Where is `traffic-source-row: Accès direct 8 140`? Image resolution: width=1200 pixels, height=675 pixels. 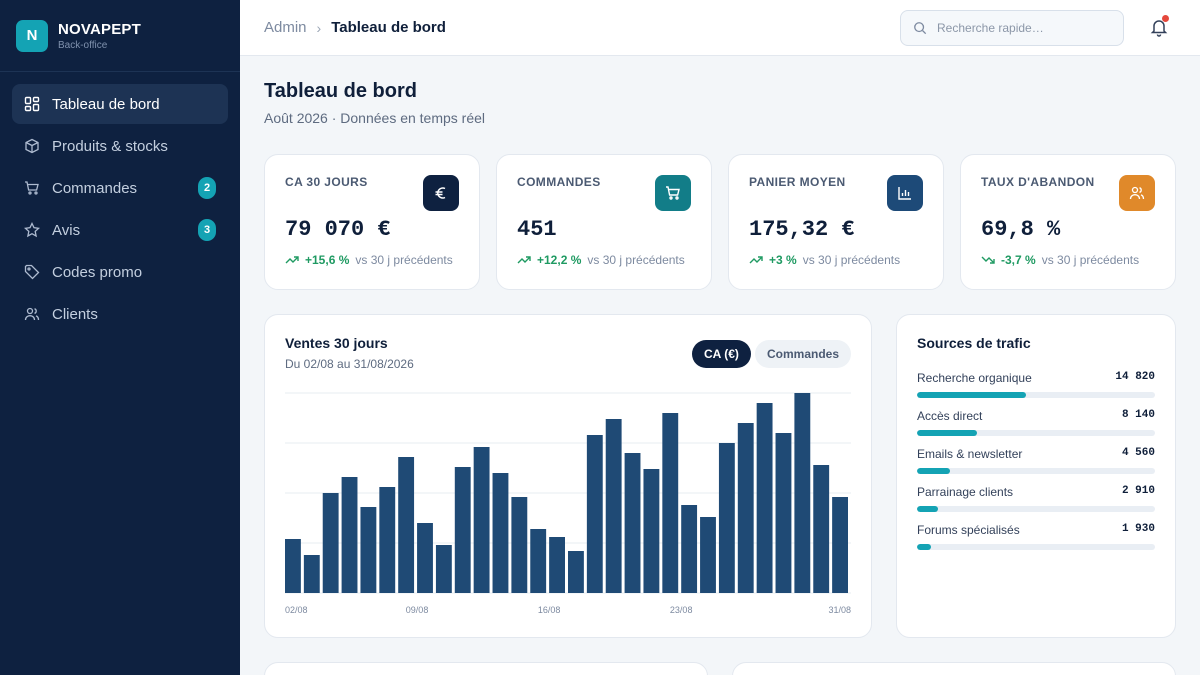 traffic-source-row: Accès direct 8 140 is located at coordinates (1036, 422).